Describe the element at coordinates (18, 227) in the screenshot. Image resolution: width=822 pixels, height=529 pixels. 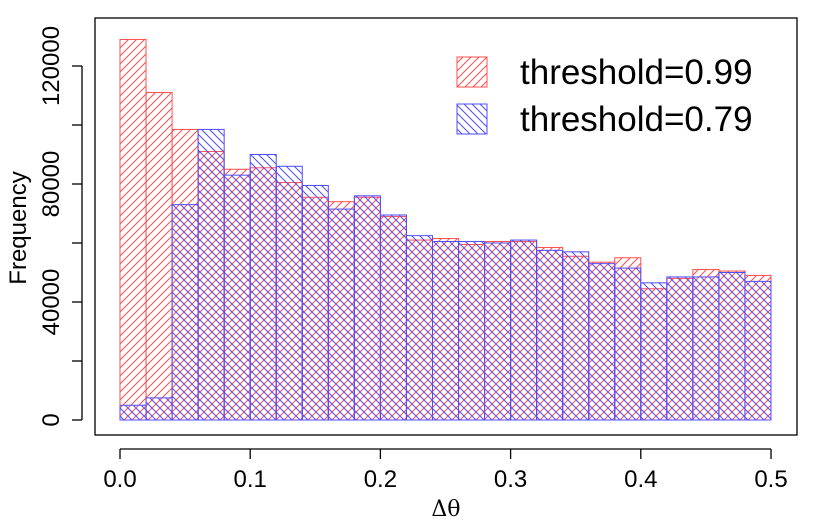
I see `y-axis-label: Frequency` at that location.